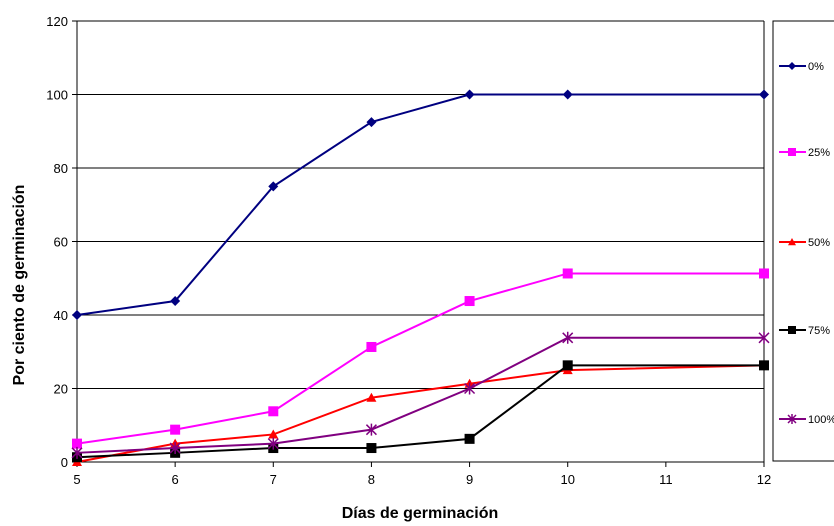 Image resolution: width=834 pixels, height=526 pixels. Describe the element at coordinates (61, 168) in the screenshot. I see `y-tick-label: 80` at that location.